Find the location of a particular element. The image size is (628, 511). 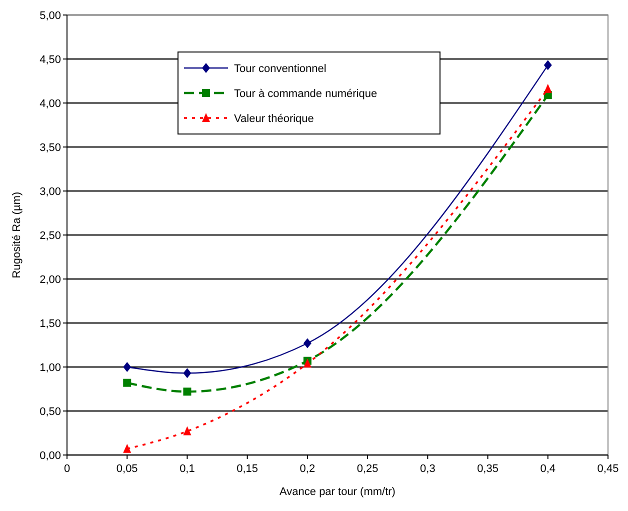

x-tick-label: 0,2 is located at coordinates (308, 469).